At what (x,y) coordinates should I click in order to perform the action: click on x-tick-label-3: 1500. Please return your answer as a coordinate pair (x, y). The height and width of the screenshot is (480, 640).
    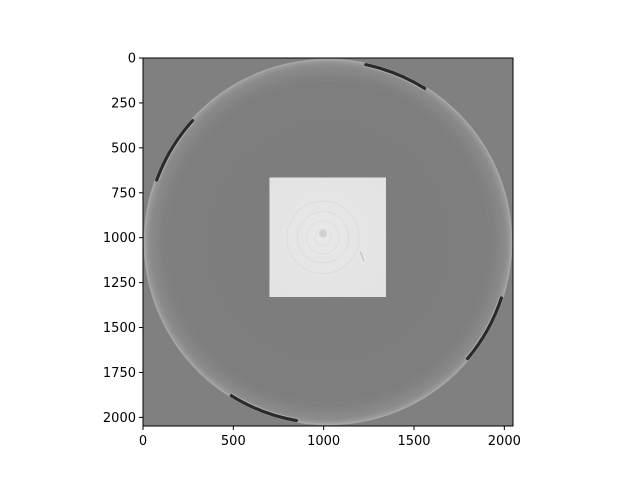
    Looking at the image, I should click on (413, 441).